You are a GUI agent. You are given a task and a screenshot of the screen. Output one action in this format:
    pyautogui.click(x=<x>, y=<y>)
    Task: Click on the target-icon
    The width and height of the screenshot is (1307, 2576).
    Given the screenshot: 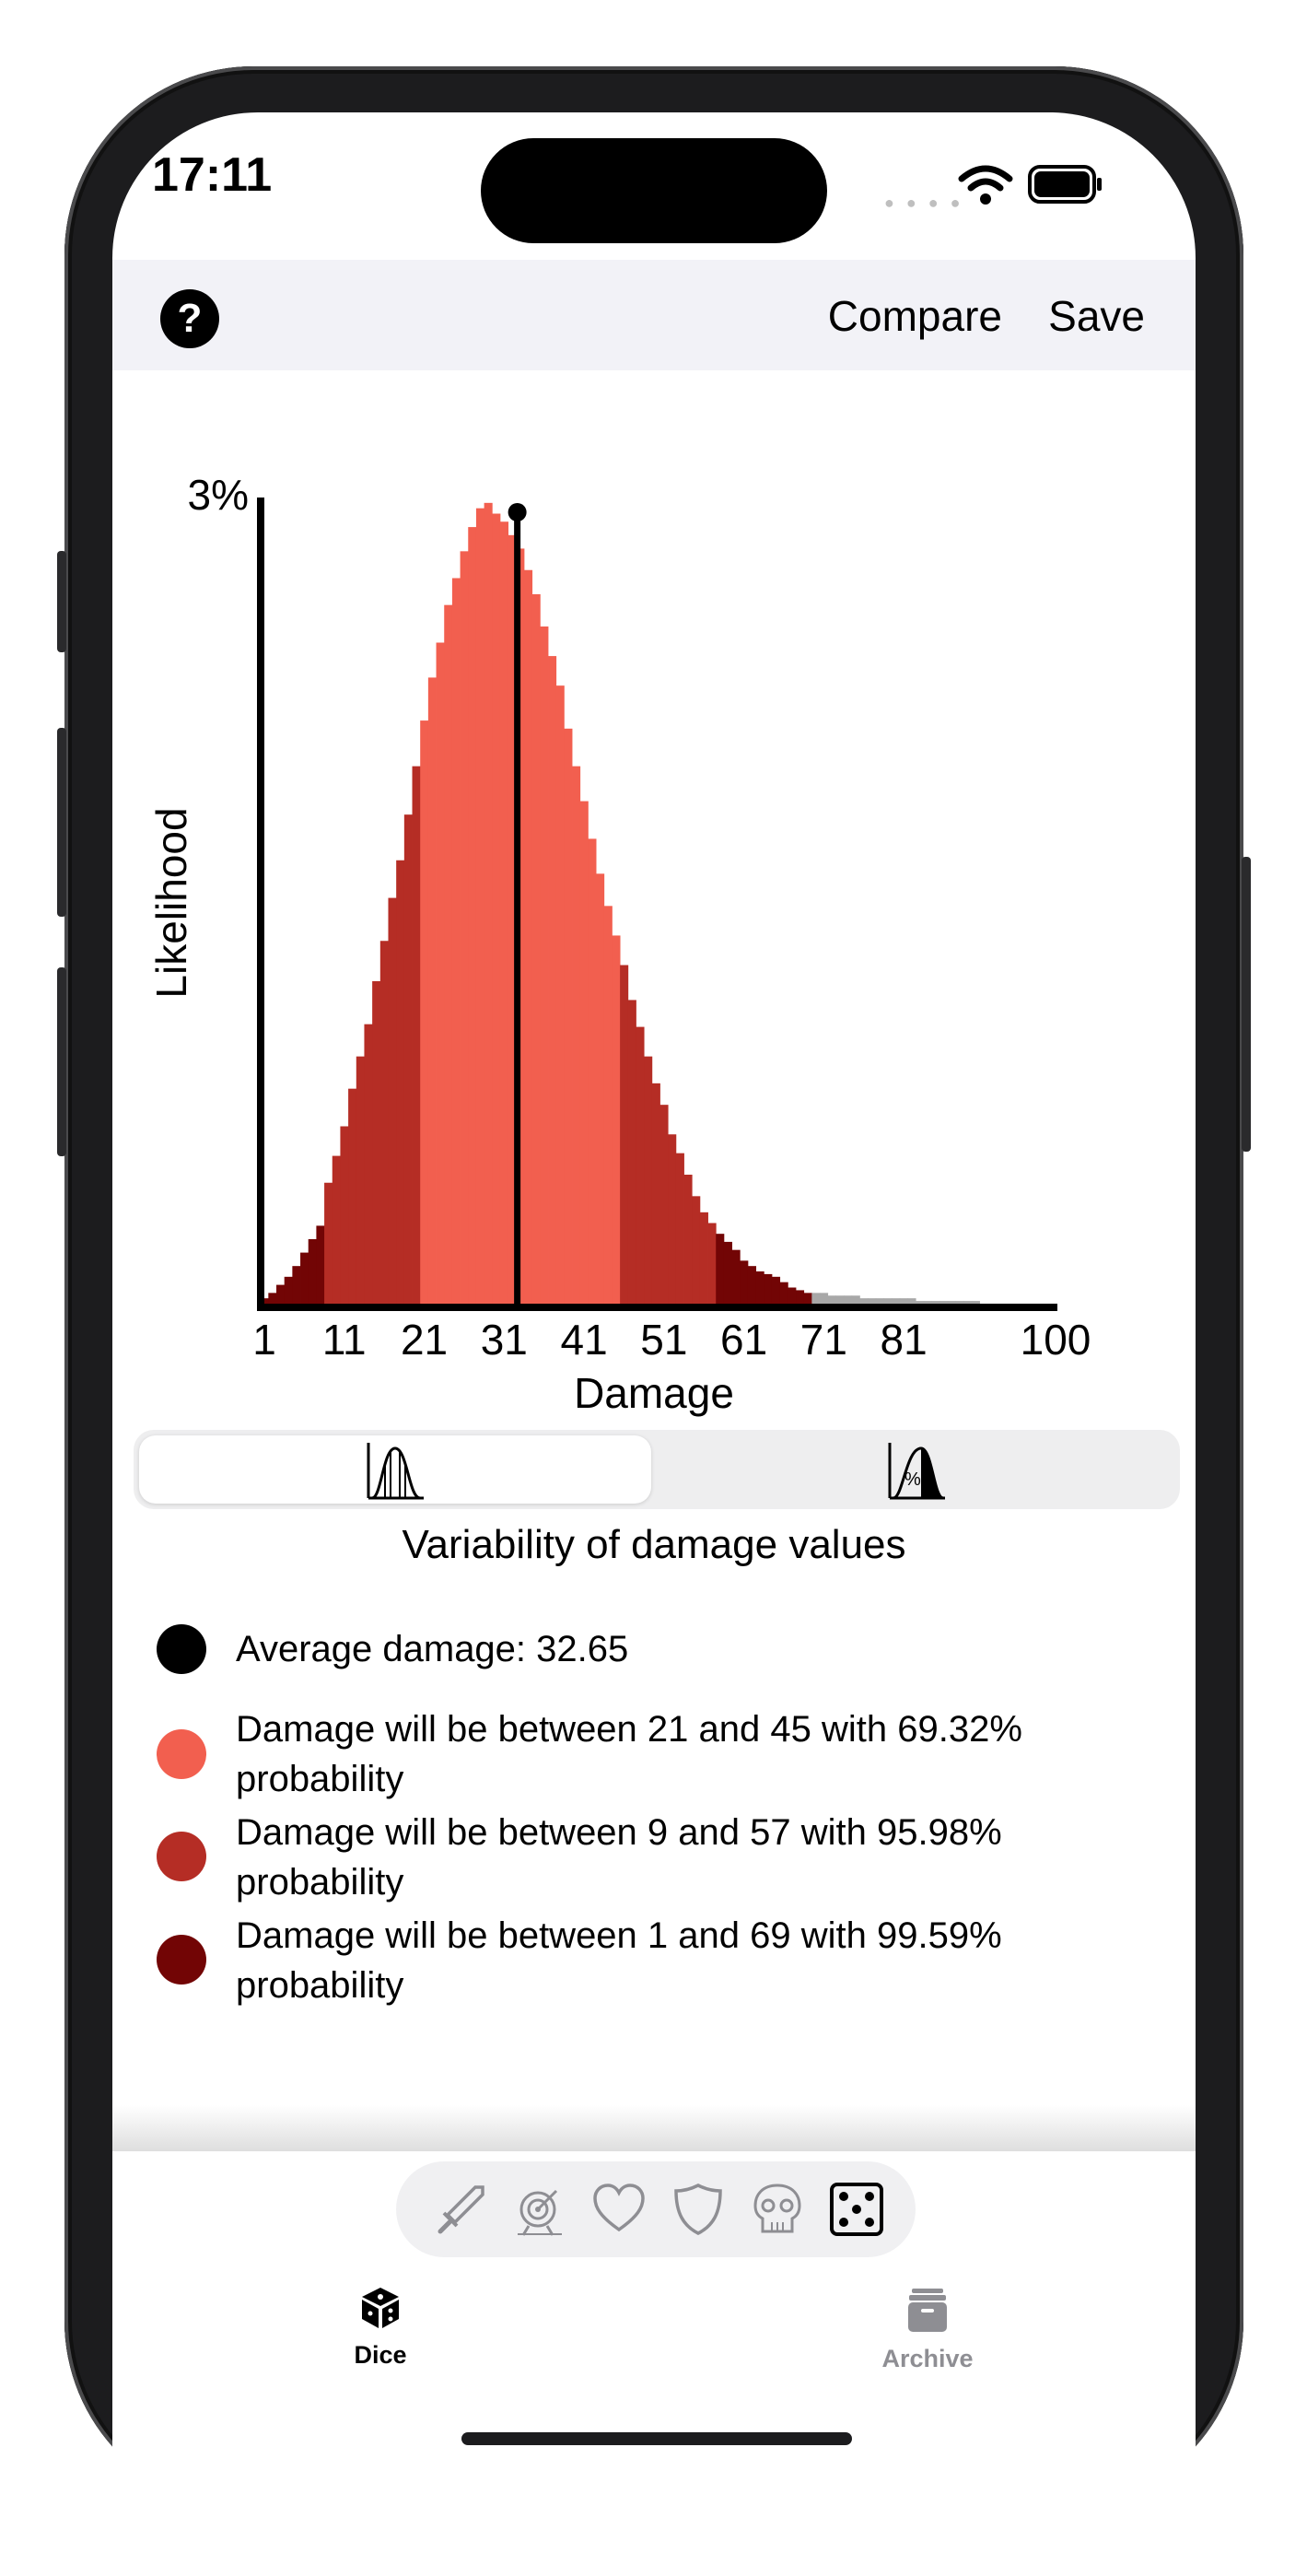 What is the action you would take?
    pyautogui.click(x=539, y=2209)
    